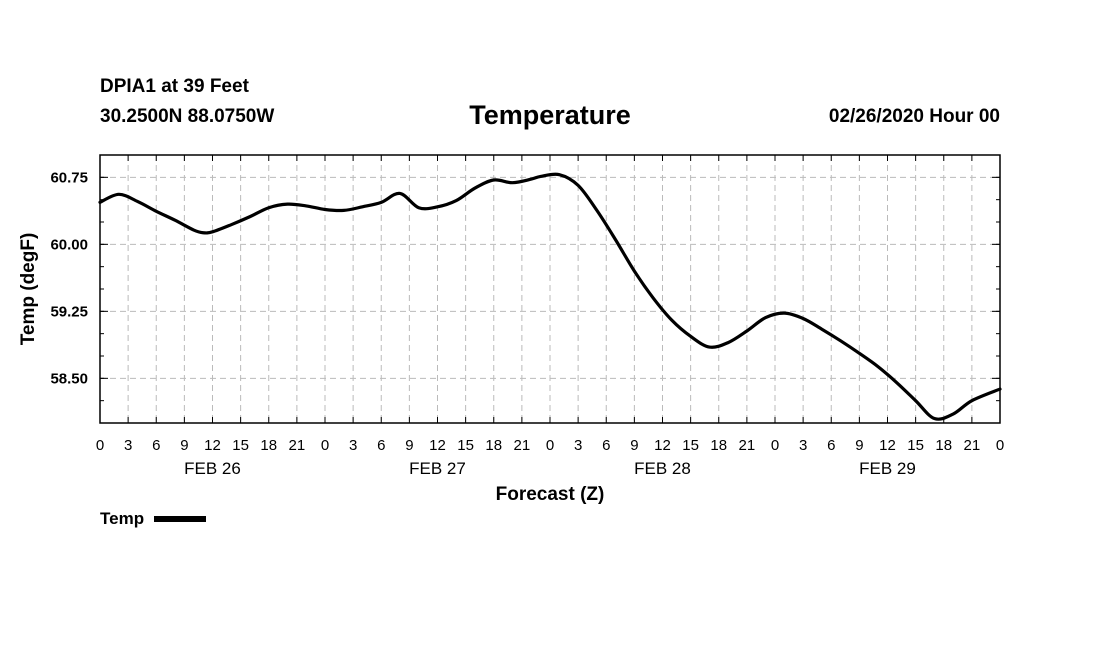  Describe the element at coordinates (662, 468) in the screenshot. I see `day-label: FEB 28` at that location.